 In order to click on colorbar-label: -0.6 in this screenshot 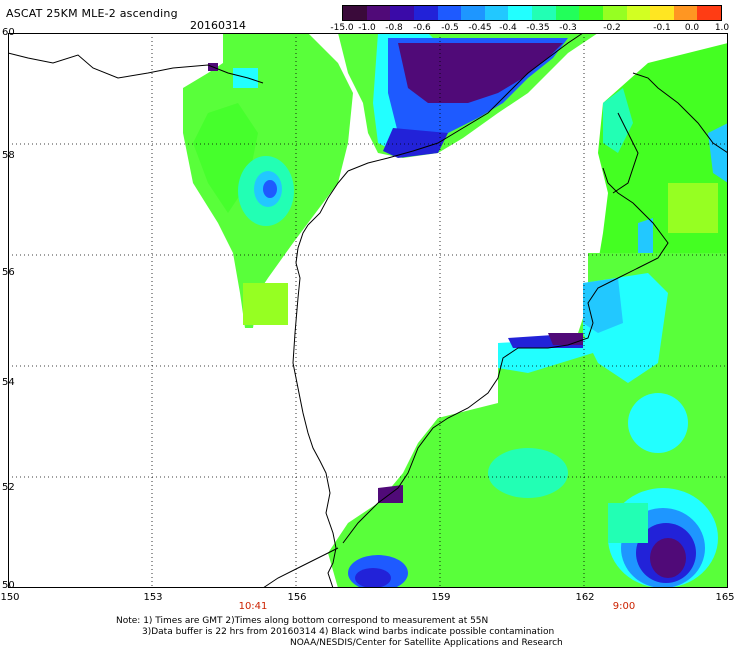, I will do `click(422, 28)`.